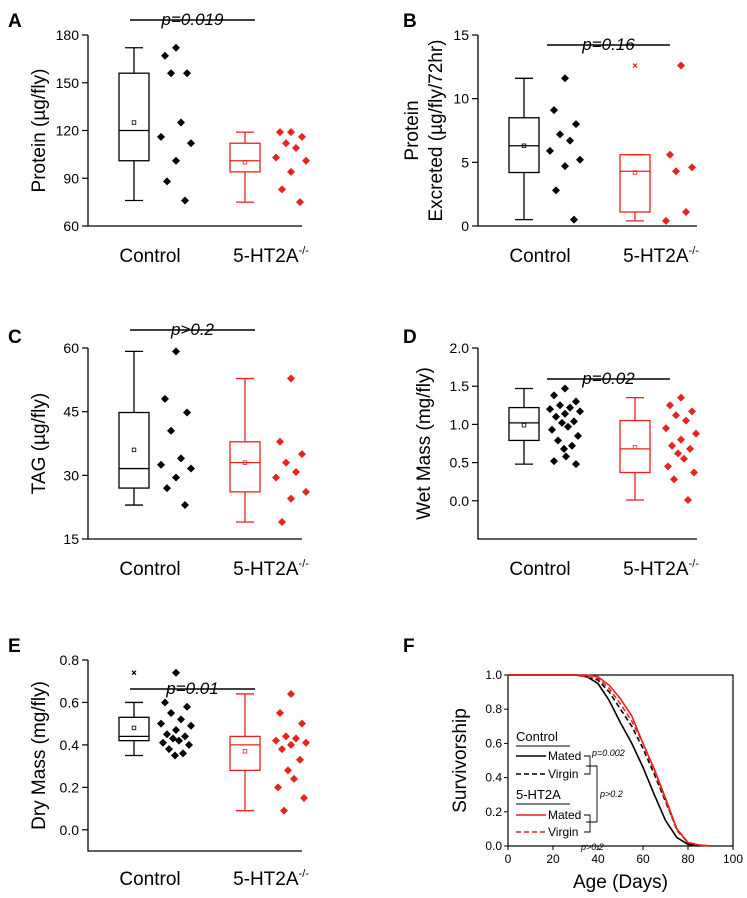 The height and width of the screenshot is (898, 747). Describe the element at coordinates (68, 83) in the screenshot. I see `y-tick-label: 150` at that location.